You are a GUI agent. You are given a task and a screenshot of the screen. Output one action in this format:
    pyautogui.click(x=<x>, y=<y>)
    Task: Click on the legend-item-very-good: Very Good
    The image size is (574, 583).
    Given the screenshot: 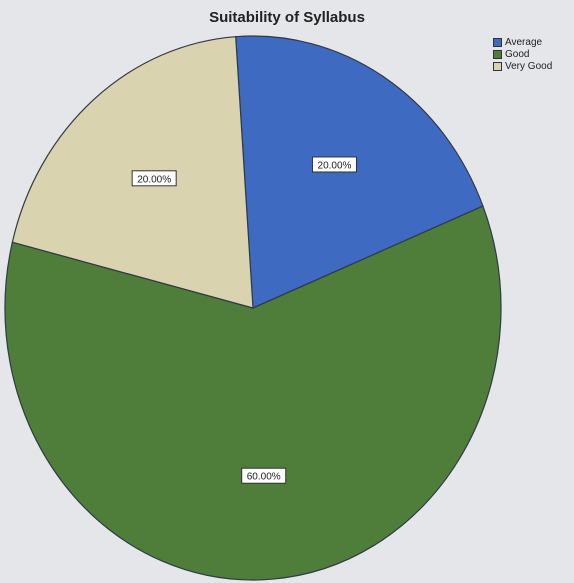 What is the action you would take?
    pyautogui.click(x=522, y=66)
    